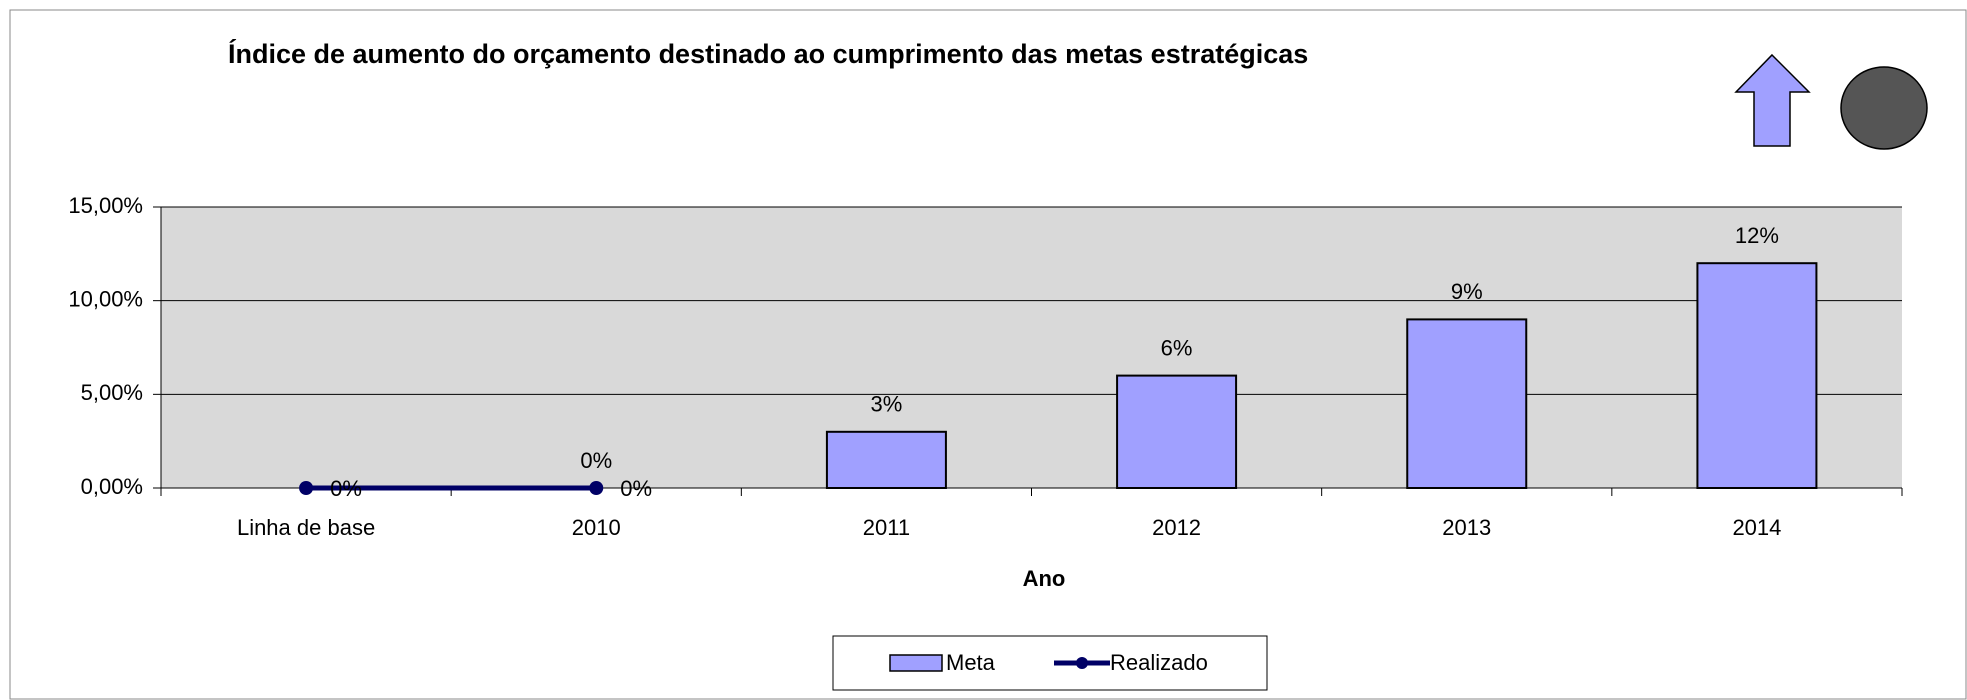 The width and height of the screenshot is (1967, 700). What do you see at coordinates (1757, 235) in the screenshot?
I see `data-label: 12%` at bounding box center [1757, 235].